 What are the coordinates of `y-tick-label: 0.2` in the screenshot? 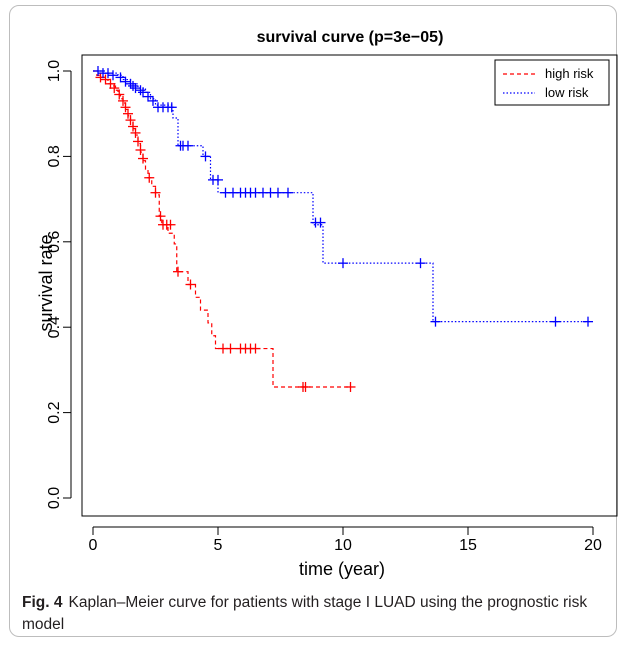 It's located at (54, 412).